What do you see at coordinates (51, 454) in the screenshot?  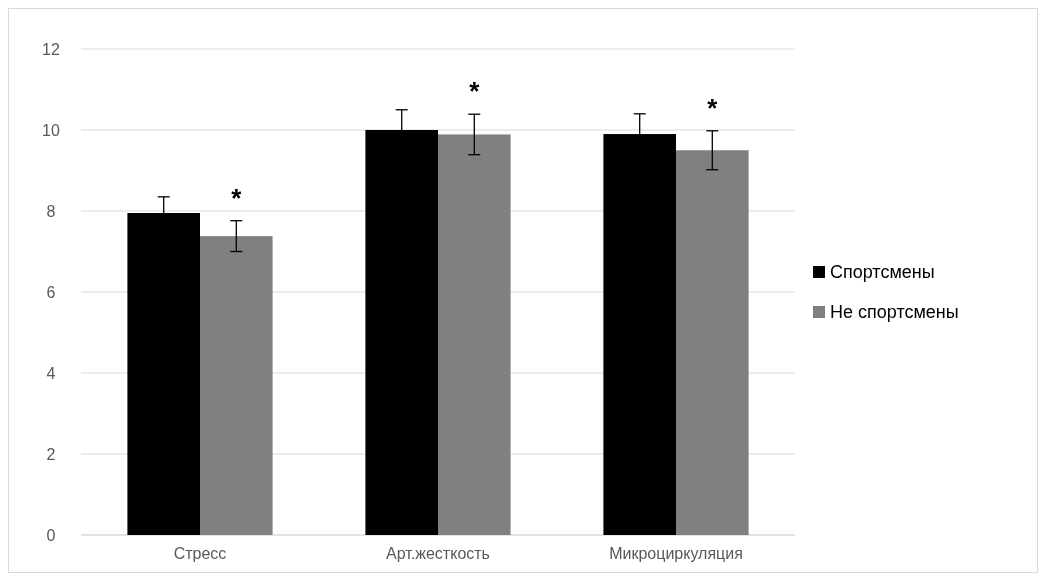 I see `y-tick-label: 2` at bounding box center [51, 454].